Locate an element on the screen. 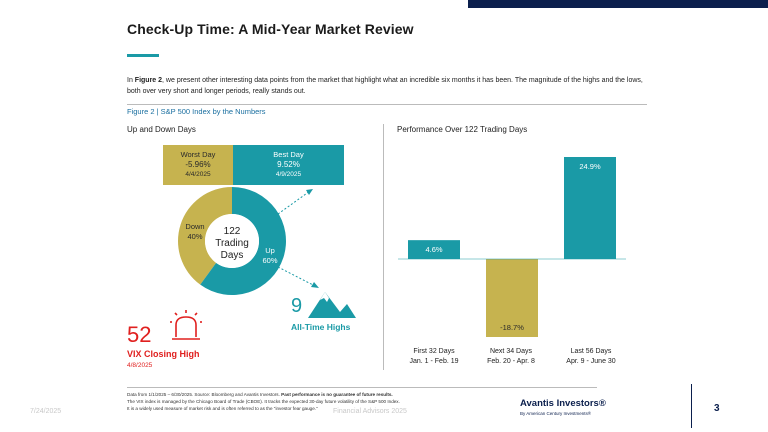  footer-date: 7/24/2025 is located at coordinates (46, 411).